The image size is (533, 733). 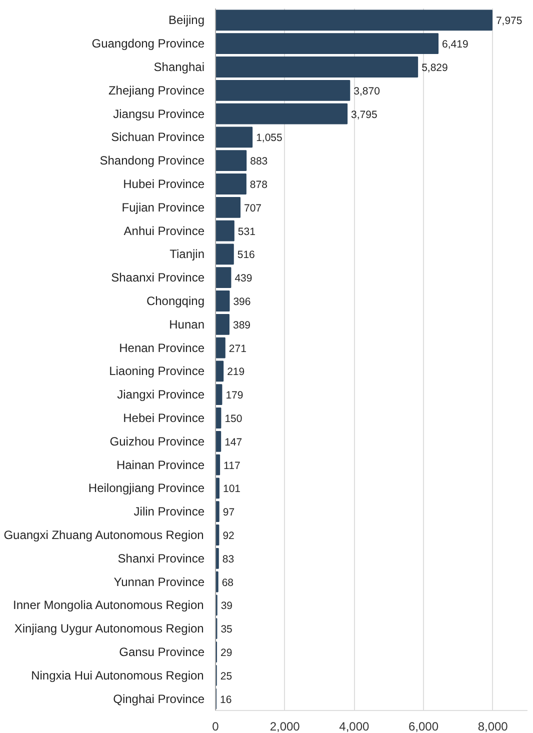 I want to click on data-label: 179, so click(x=235, y=396).